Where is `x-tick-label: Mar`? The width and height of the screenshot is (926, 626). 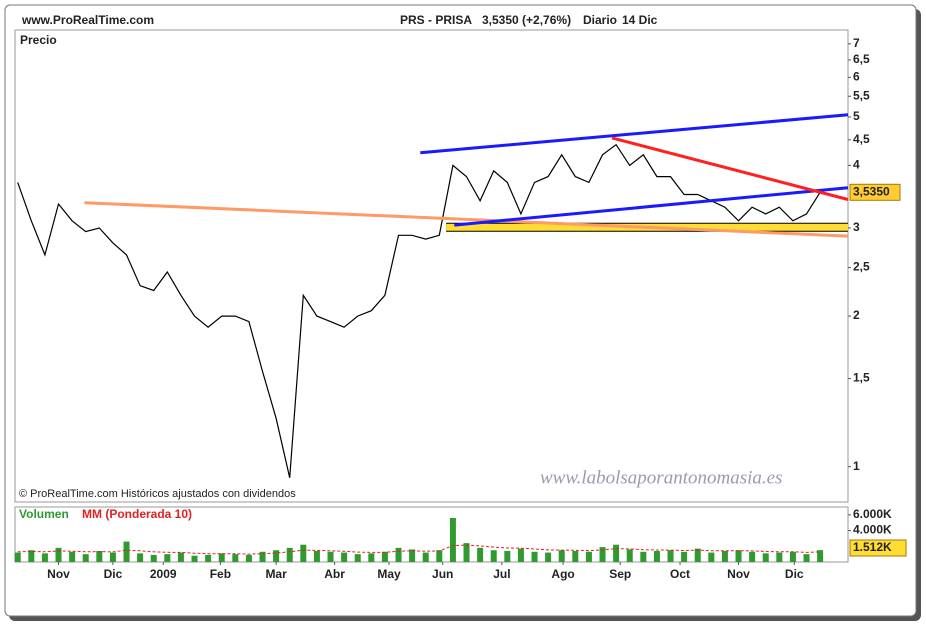
x-tick-label: Mar is located at coordinates (276, 574).